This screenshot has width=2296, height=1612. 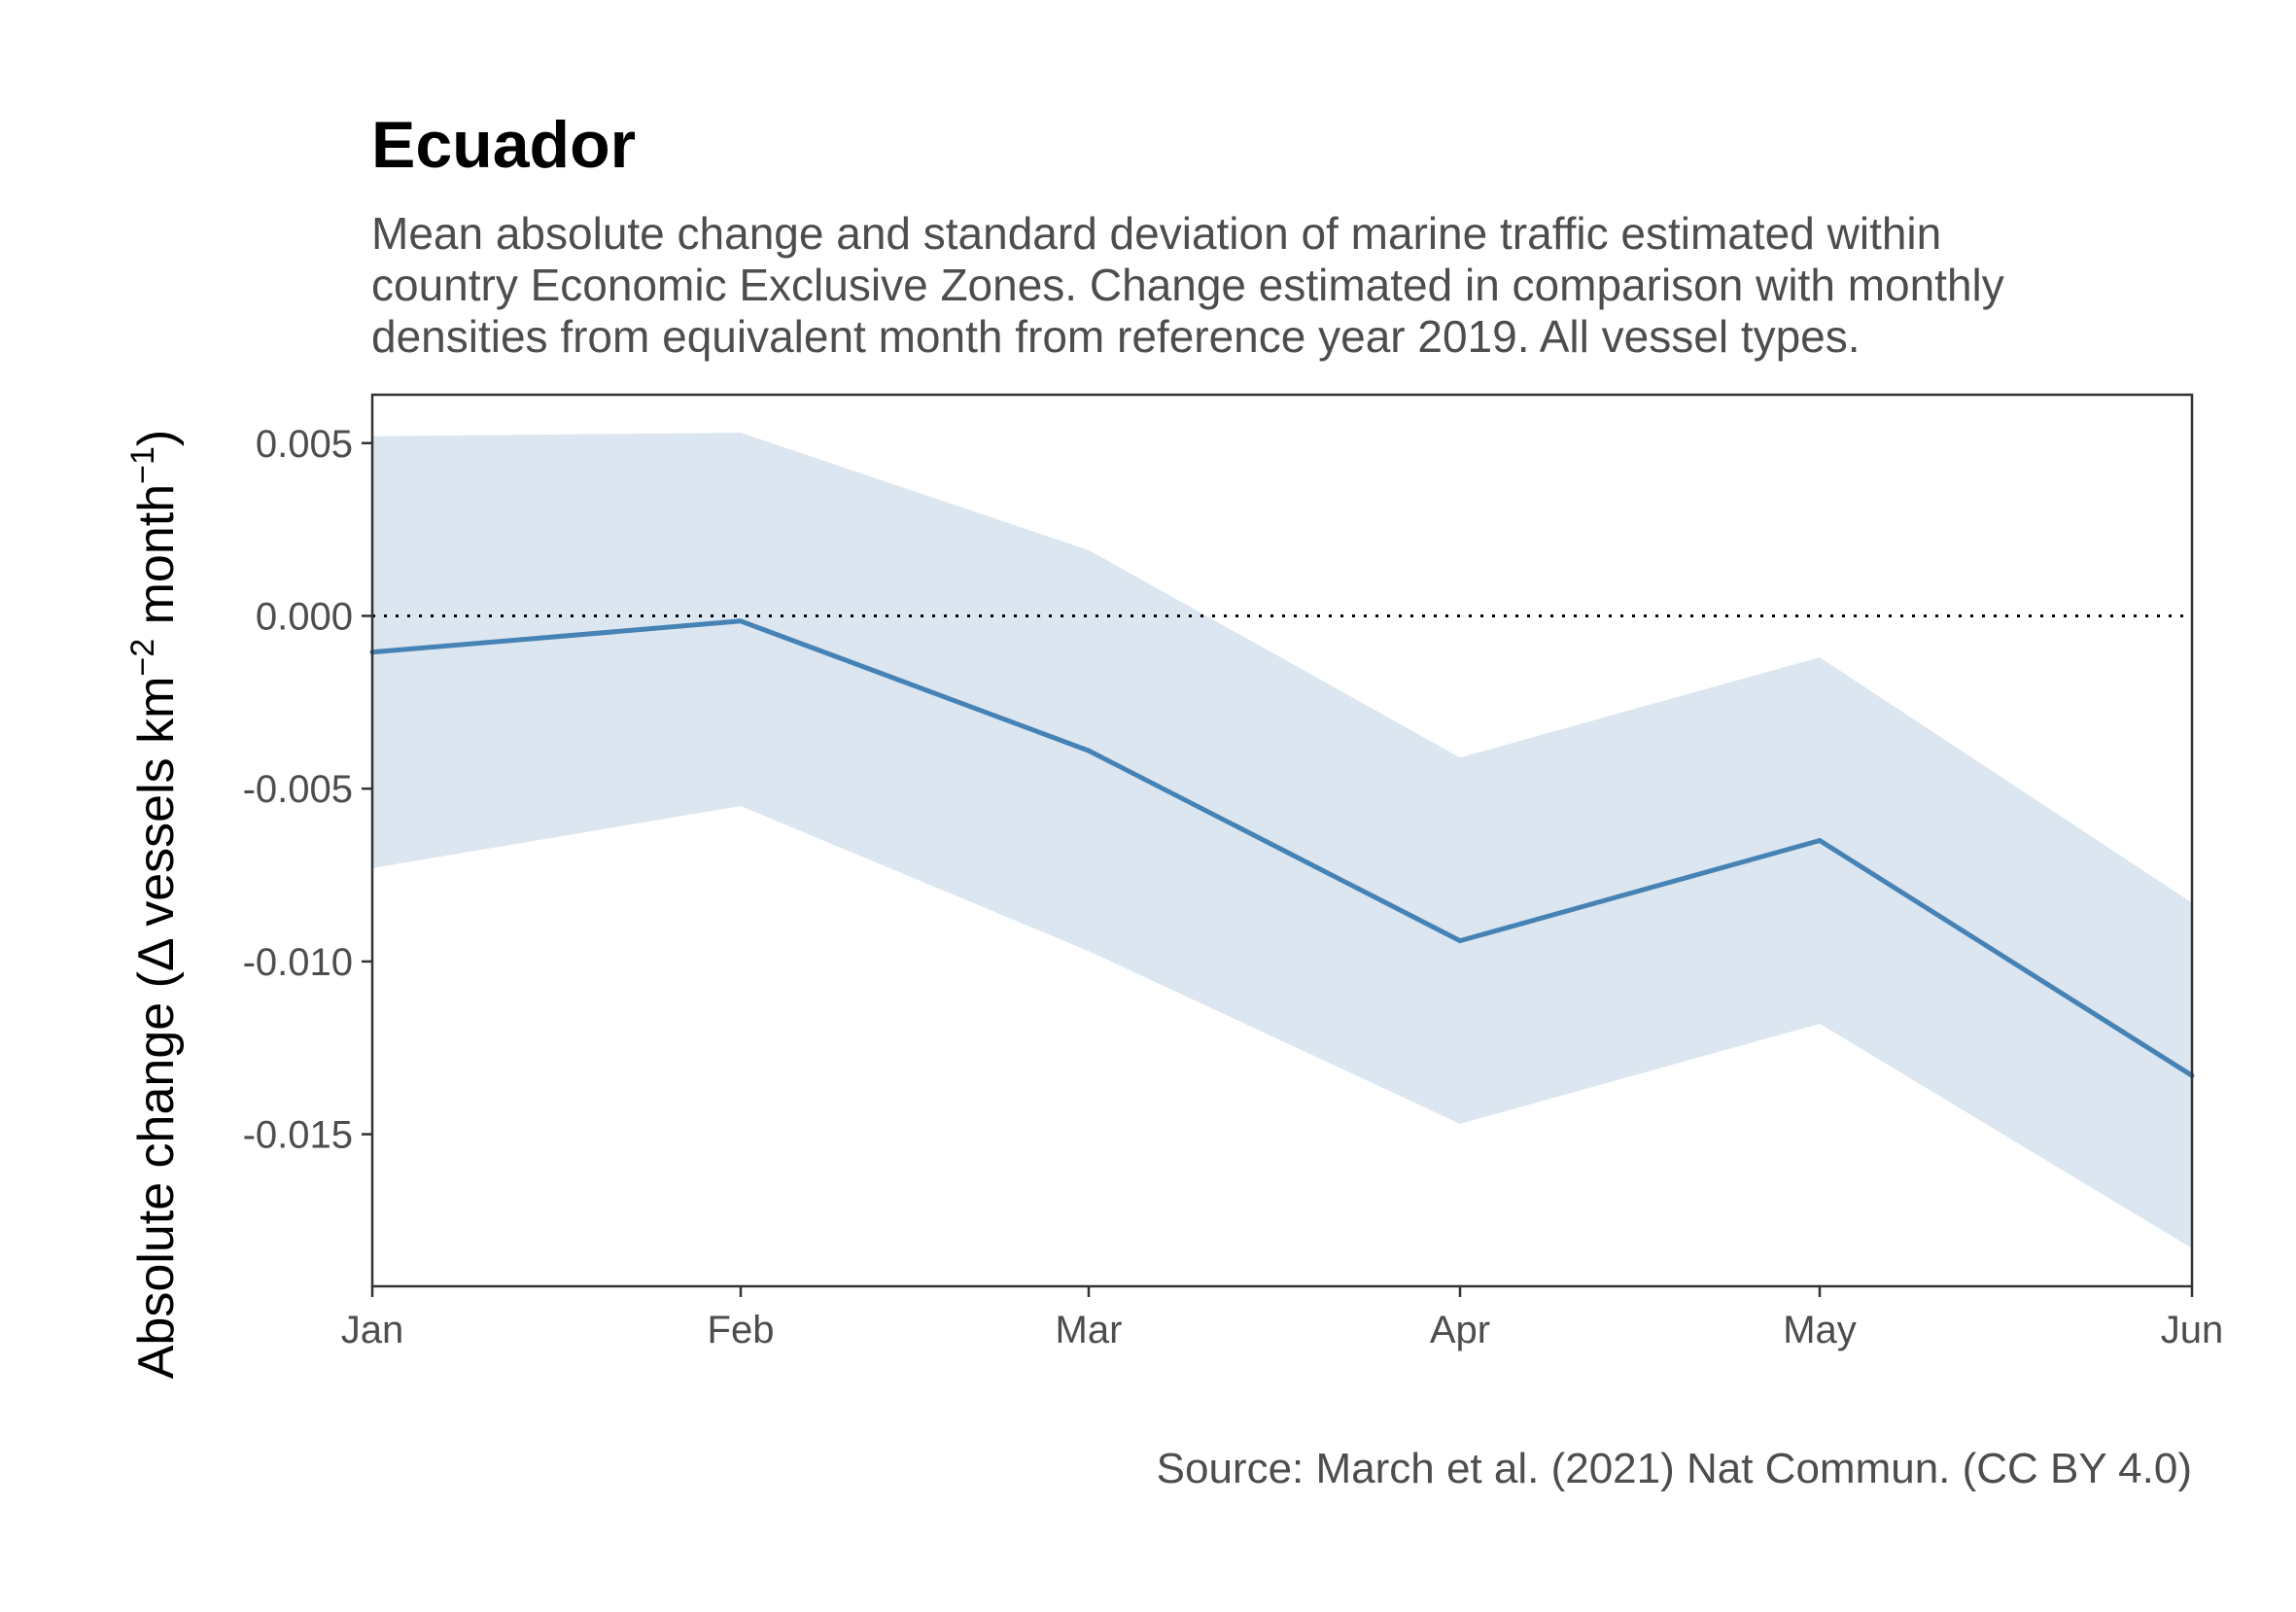 I want to click on x-tick-label: Apr, so click(x=1460, y=1330).